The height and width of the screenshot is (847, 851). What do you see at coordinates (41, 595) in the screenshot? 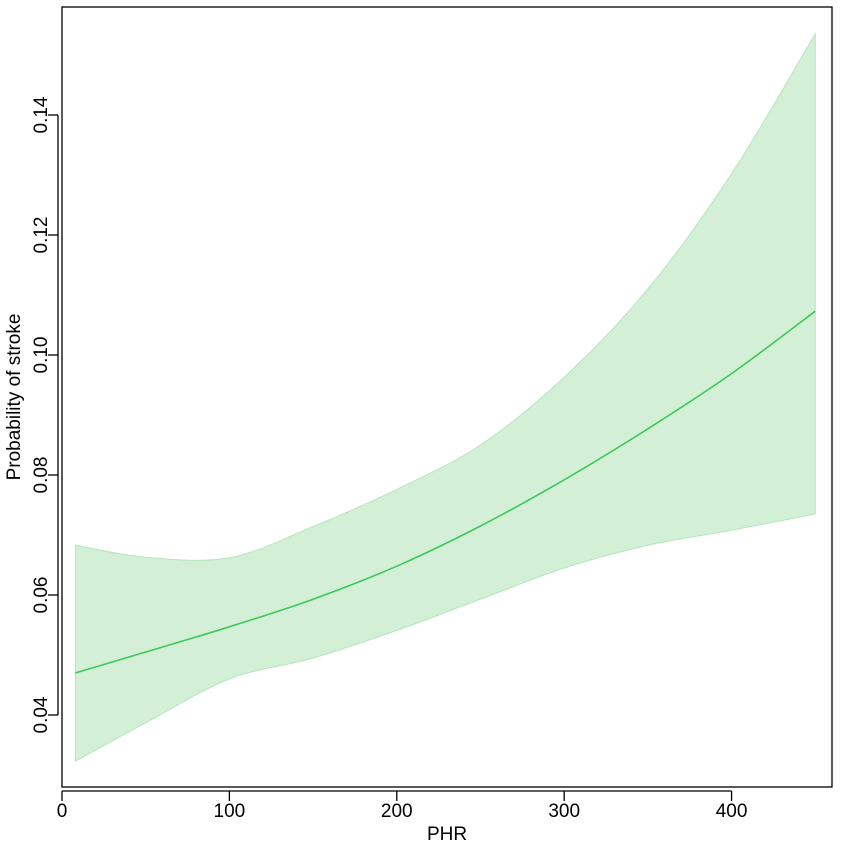
I see `y-tick-label: 0.06` at bounding box center [41, 595].